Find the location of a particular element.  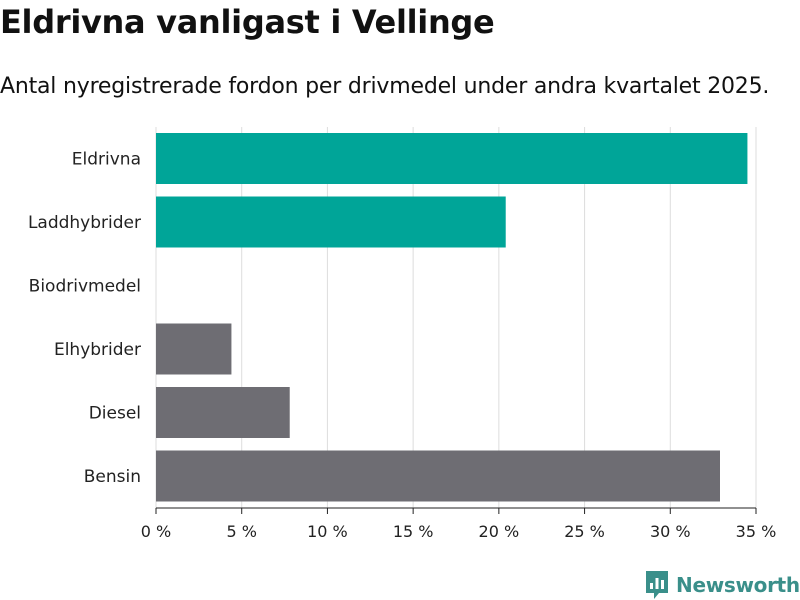

x-tick-label: 5 % is located at coordinates (241, 531).